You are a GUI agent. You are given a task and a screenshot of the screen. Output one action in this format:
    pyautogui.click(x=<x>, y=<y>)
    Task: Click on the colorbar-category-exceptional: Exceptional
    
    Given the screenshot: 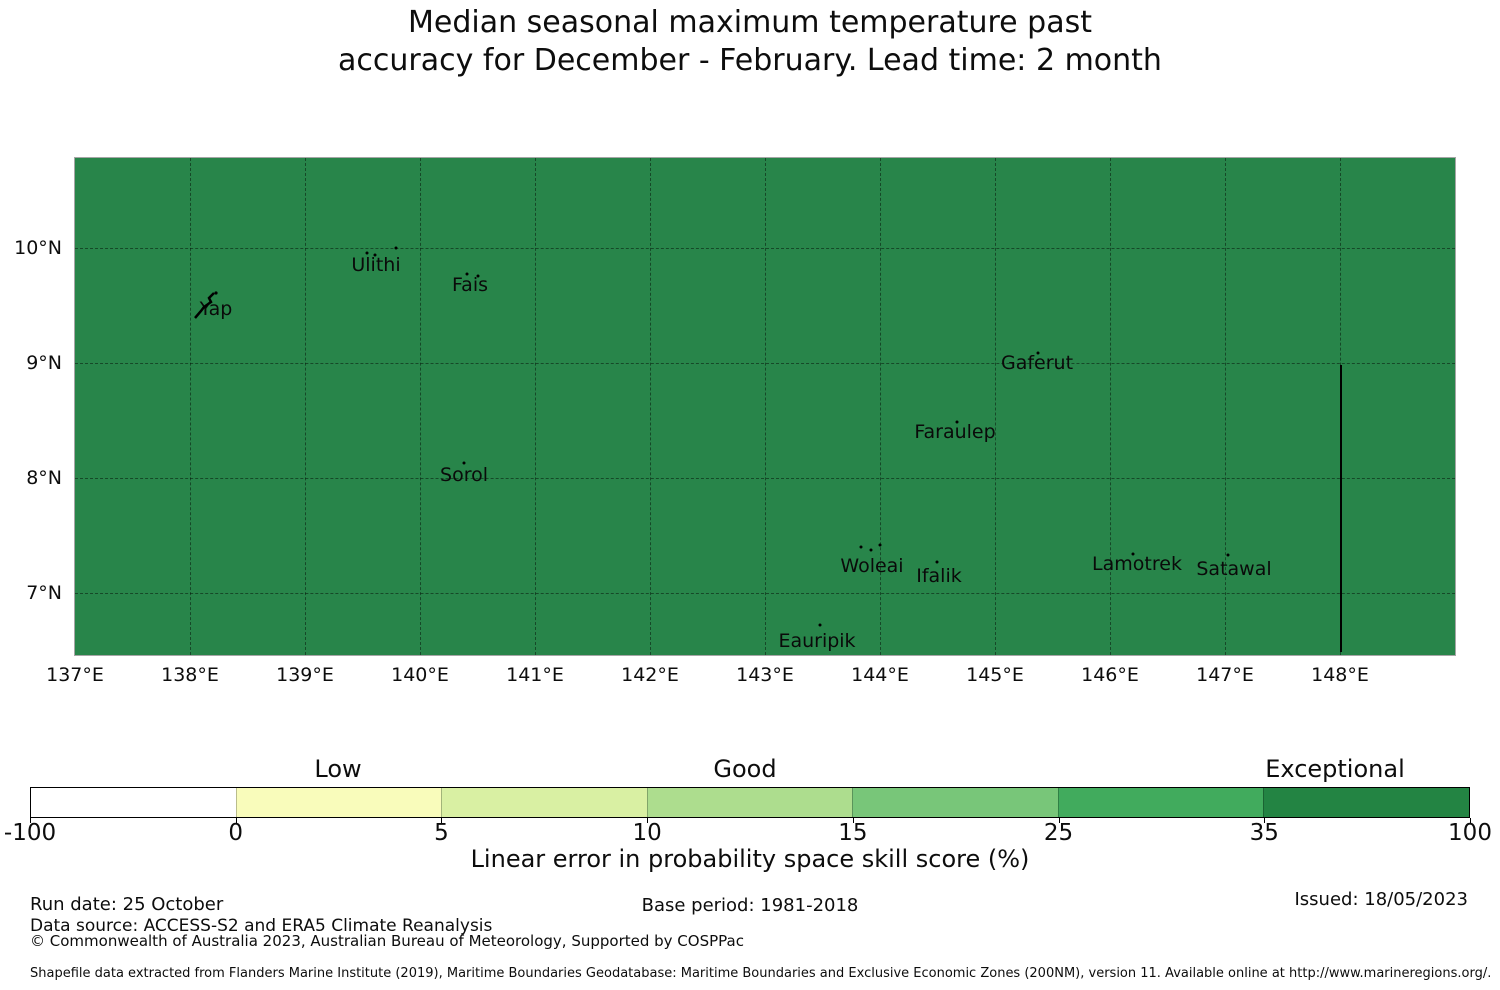 What is the action you would take?
    pyautogui.click(x=1335, y=769)
    